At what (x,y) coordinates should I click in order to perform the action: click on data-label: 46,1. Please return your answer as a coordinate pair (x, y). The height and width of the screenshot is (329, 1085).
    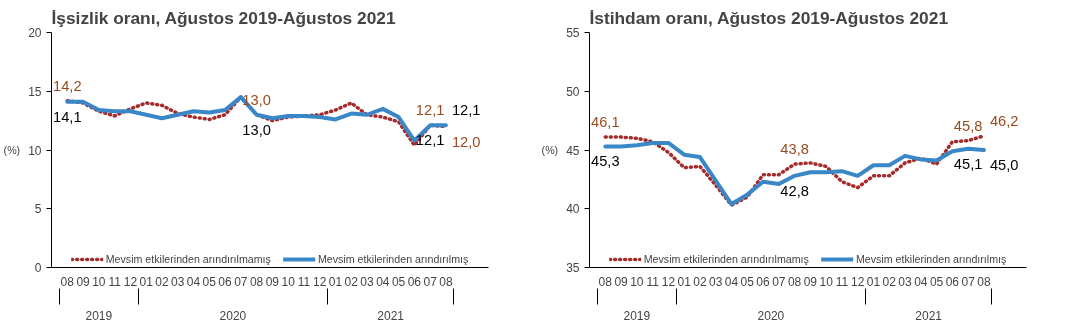
    Looking at the image, I should click on (605, 122).